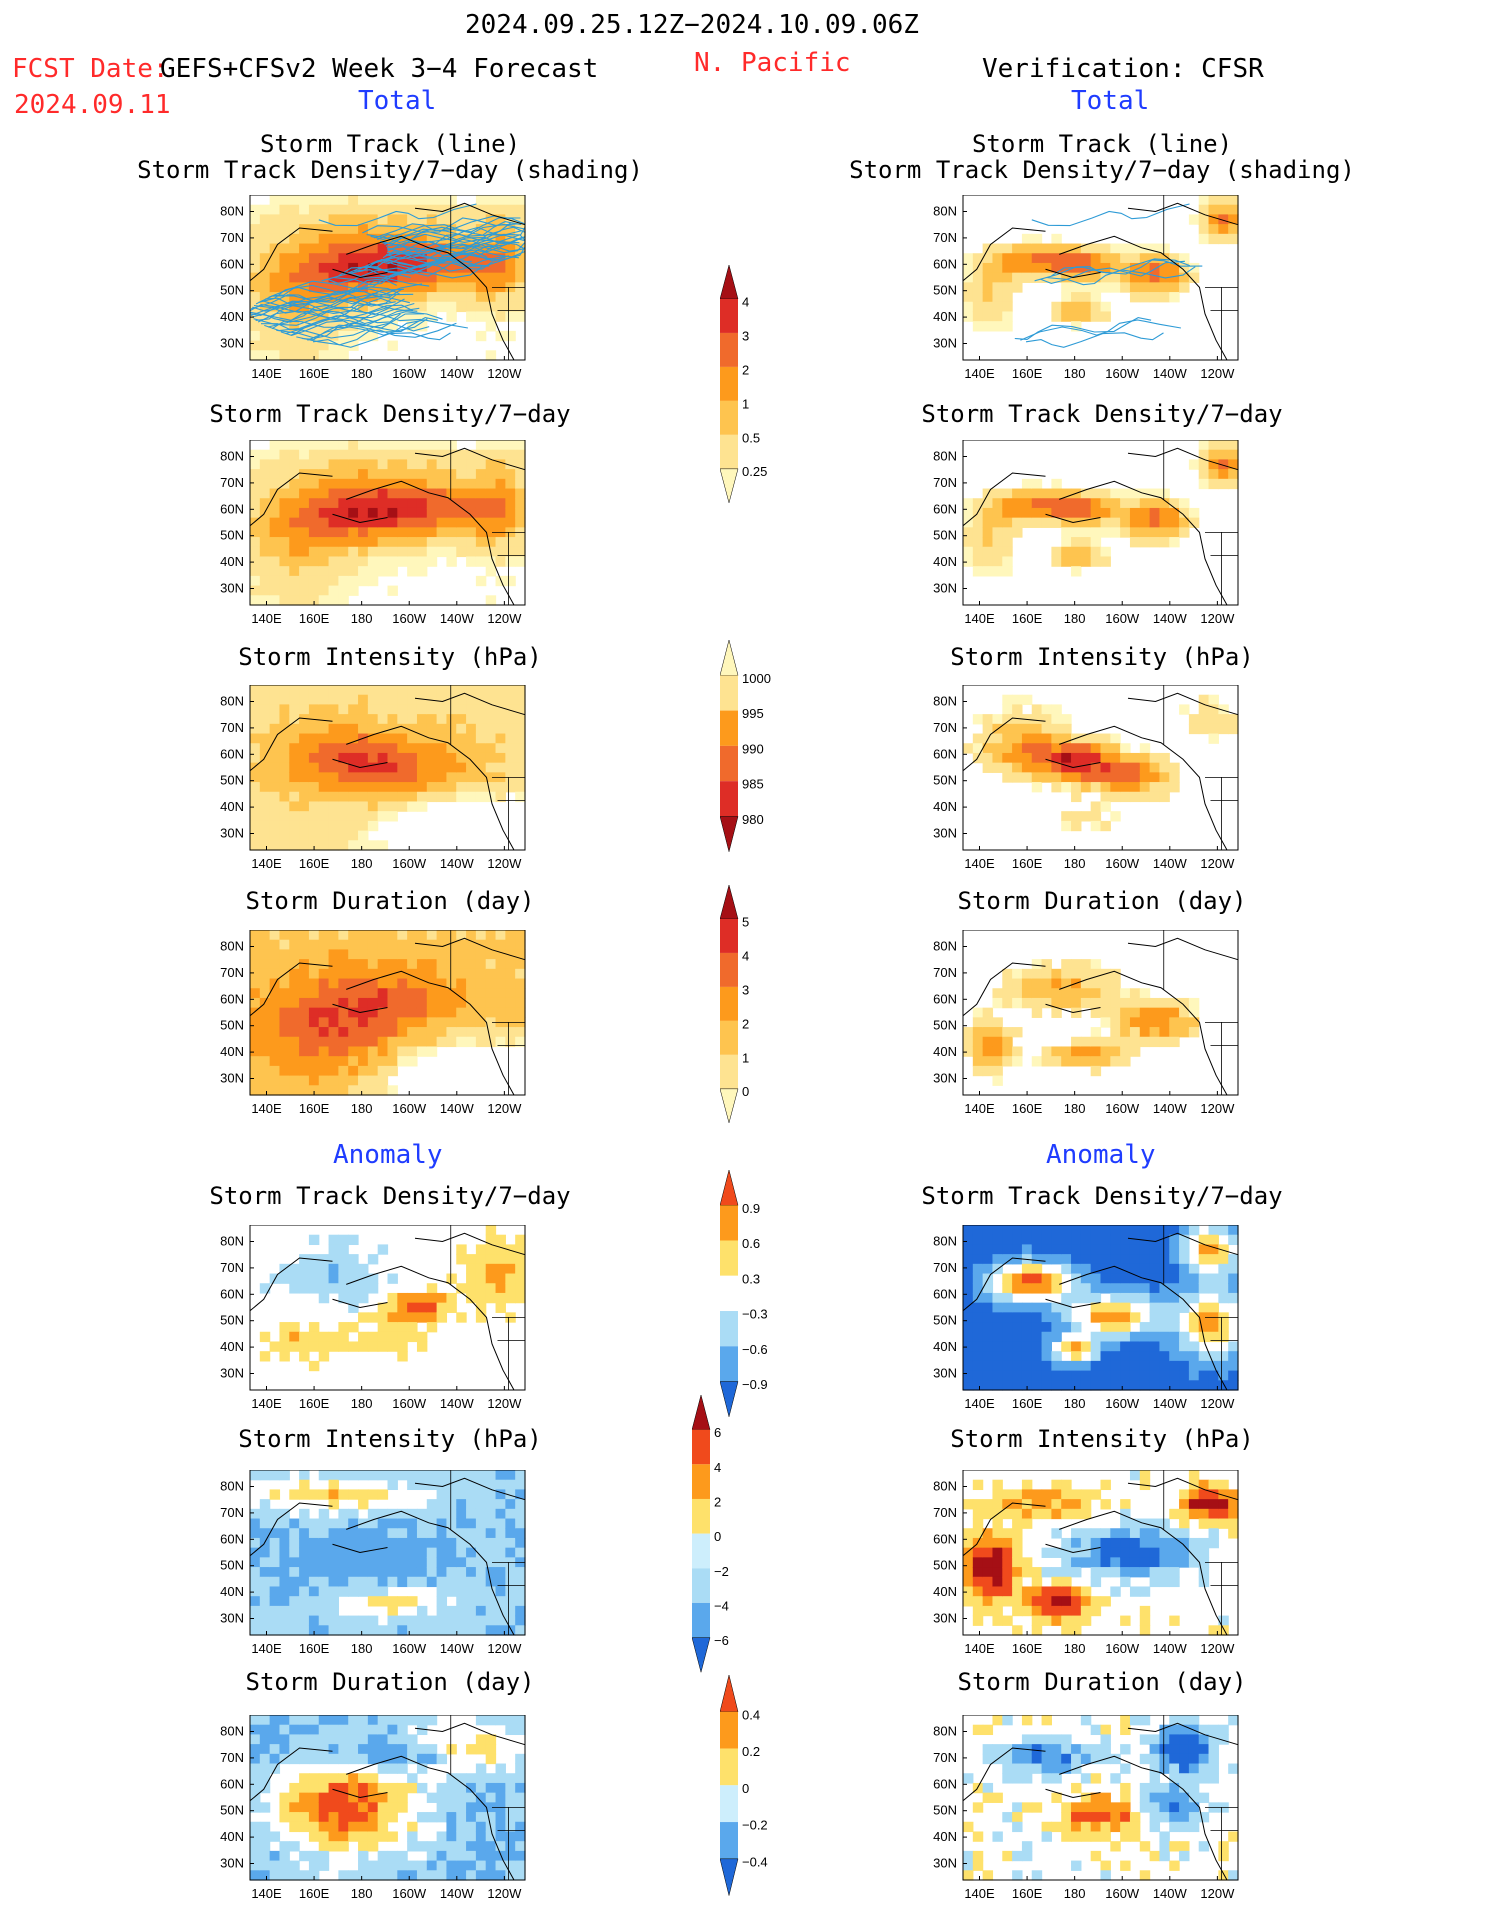 The height and width of the screenshot is (1929, 1487). Describe the element at coordinates (751, 1243) in the screenshot. I see `colorbar-tick-label: 0.6` at that location.